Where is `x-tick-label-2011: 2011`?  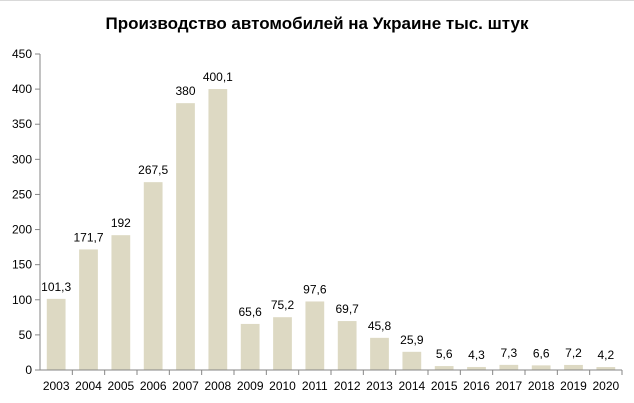
x-tick-label-2011: 2011 is located at coordinates (315, 386).